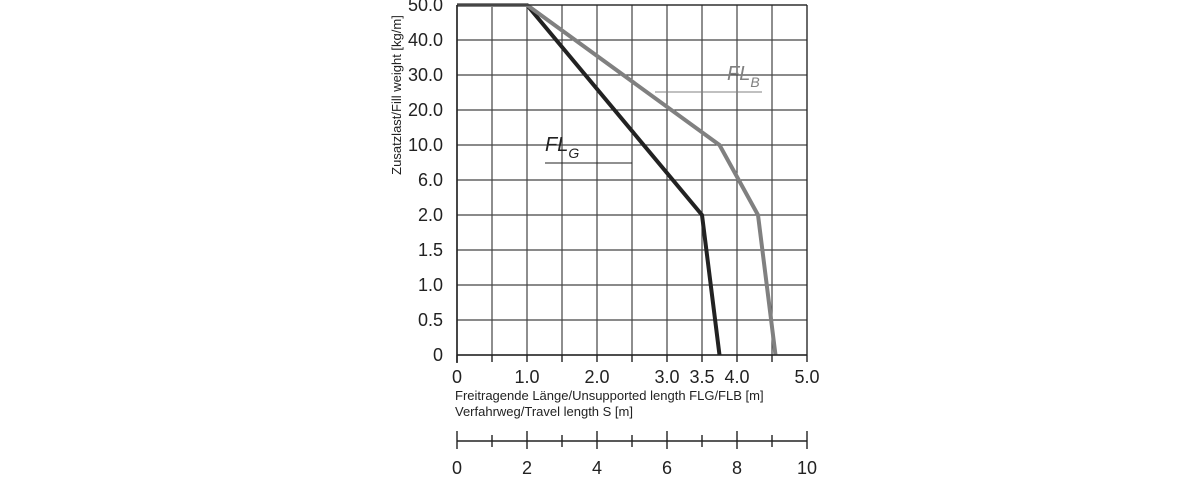 Image resolution: width=1200 pixels, height=480 pixels. Describe the element at coordinates (737, 468) in the screenshot. I see `travel-tick-label: 8` at that location.